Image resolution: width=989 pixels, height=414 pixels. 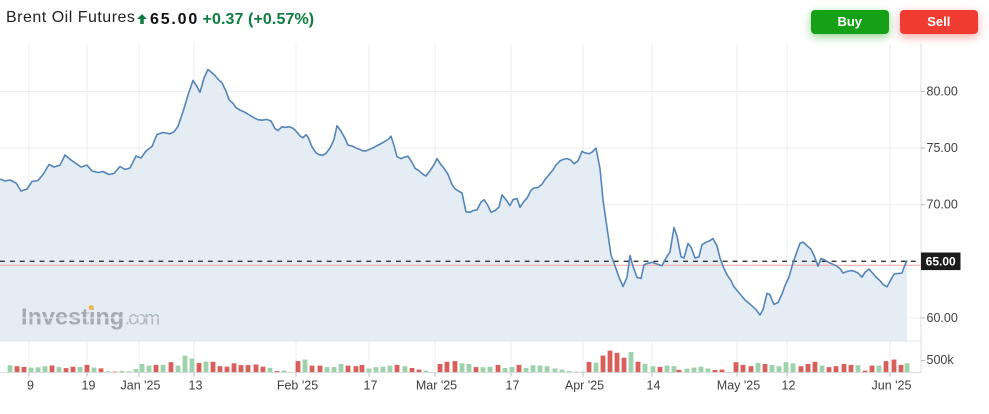 I want to click on svg-text: 70.00, so click(x=942, y=205).